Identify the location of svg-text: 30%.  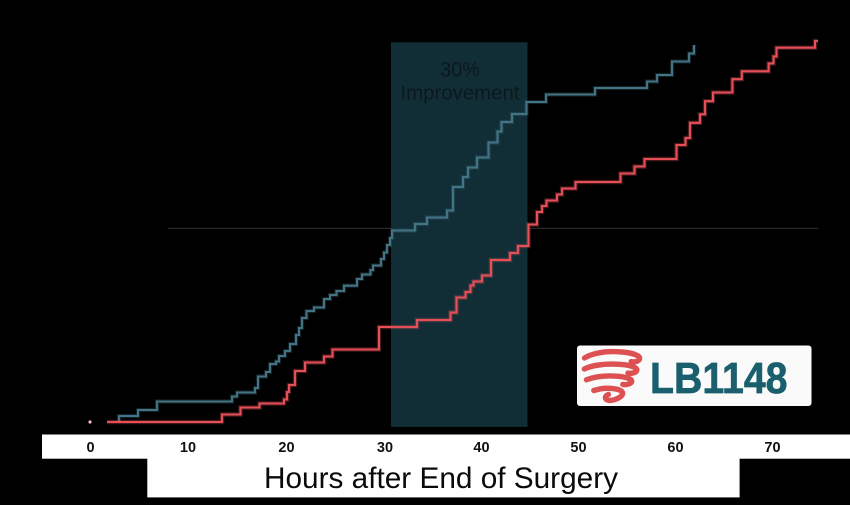
(460, 70).